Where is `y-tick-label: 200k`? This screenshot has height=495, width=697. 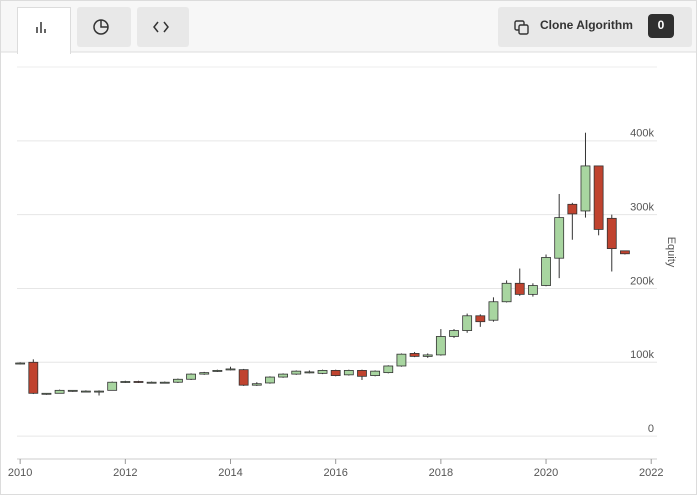
y-tick-label: 200k is located at coordinates (642, 281).